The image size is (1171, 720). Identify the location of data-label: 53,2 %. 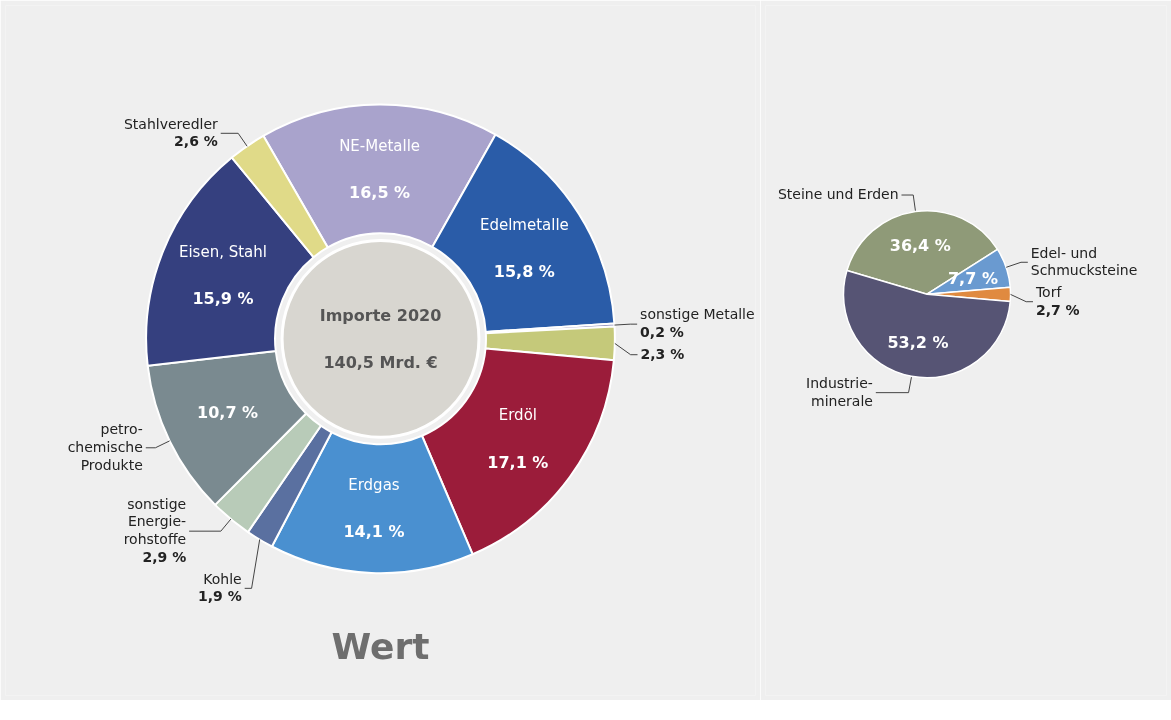
(918, 342).